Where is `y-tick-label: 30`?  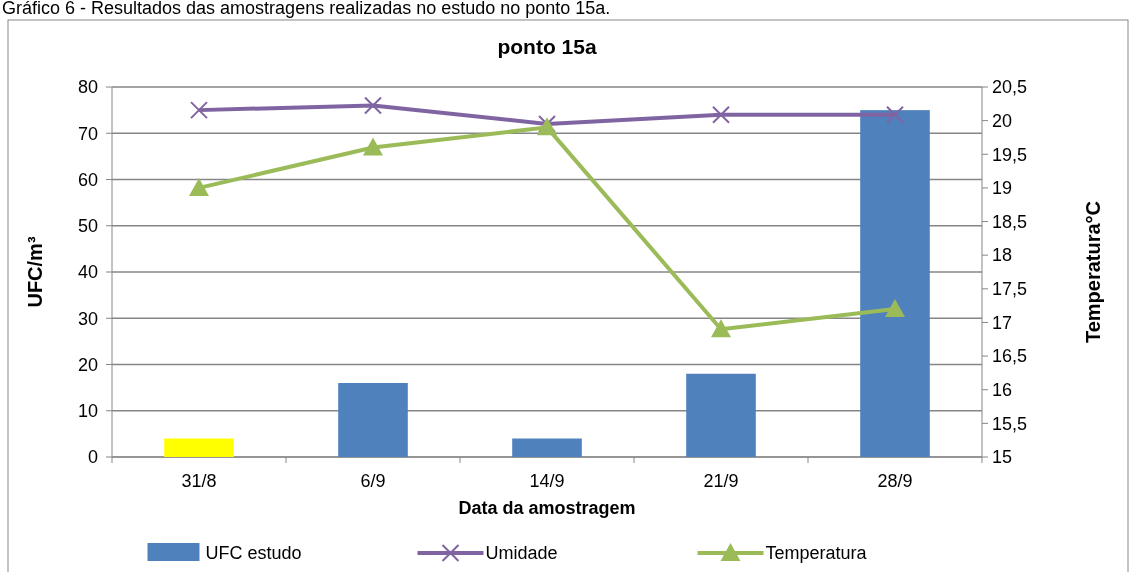 y-tick-label: 30 is located at coordinates (87, 318).